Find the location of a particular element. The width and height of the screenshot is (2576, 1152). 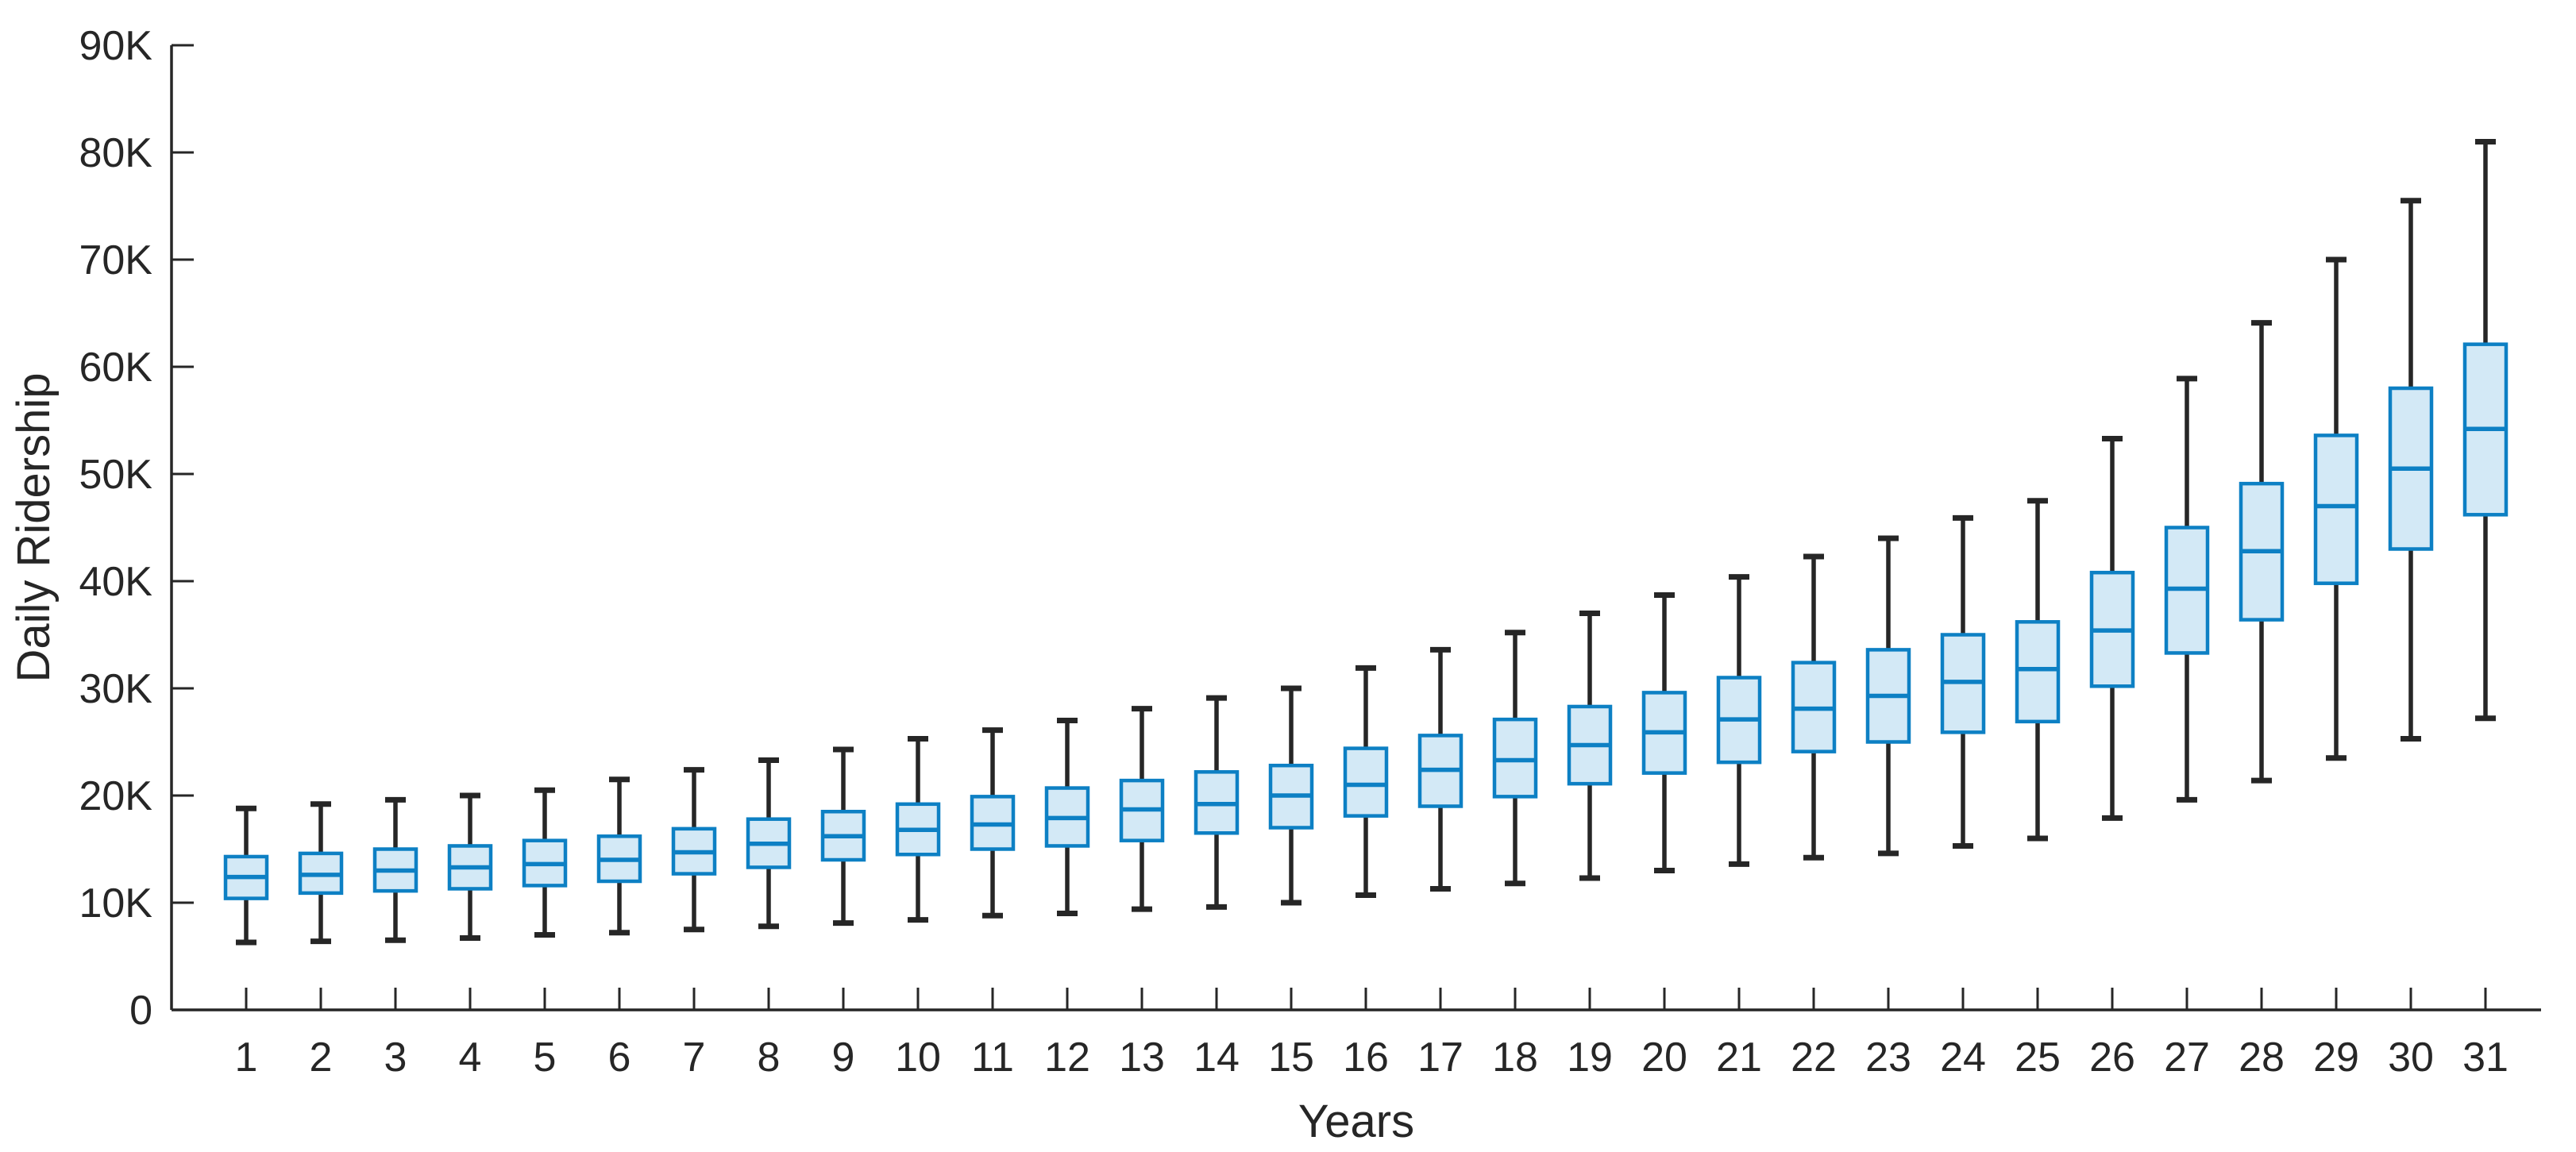

x-tick-label-30: 30 is located at coordinates (2411, 1057).